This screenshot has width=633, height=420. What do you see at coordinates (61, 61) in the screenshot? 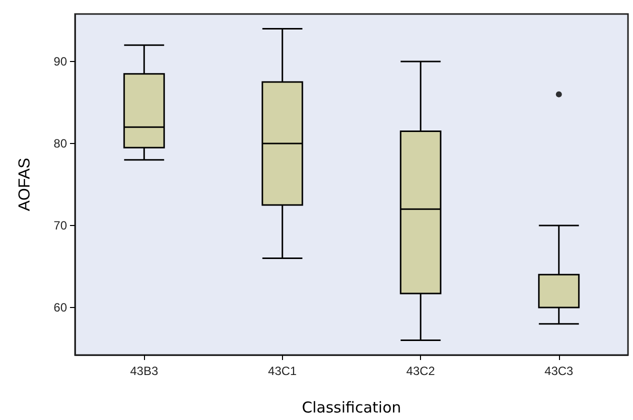
I see `y-tick-label: 90` at bounding box center [61, 61].